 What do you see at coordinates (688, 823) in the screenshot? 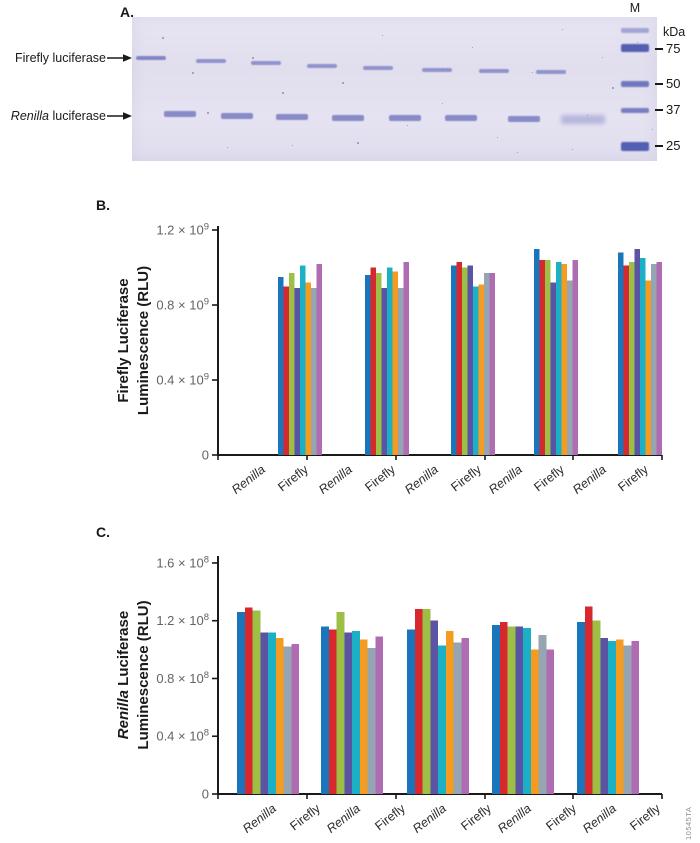
I see `watermark-code: 10545TA` at bounding box center [688, 823].